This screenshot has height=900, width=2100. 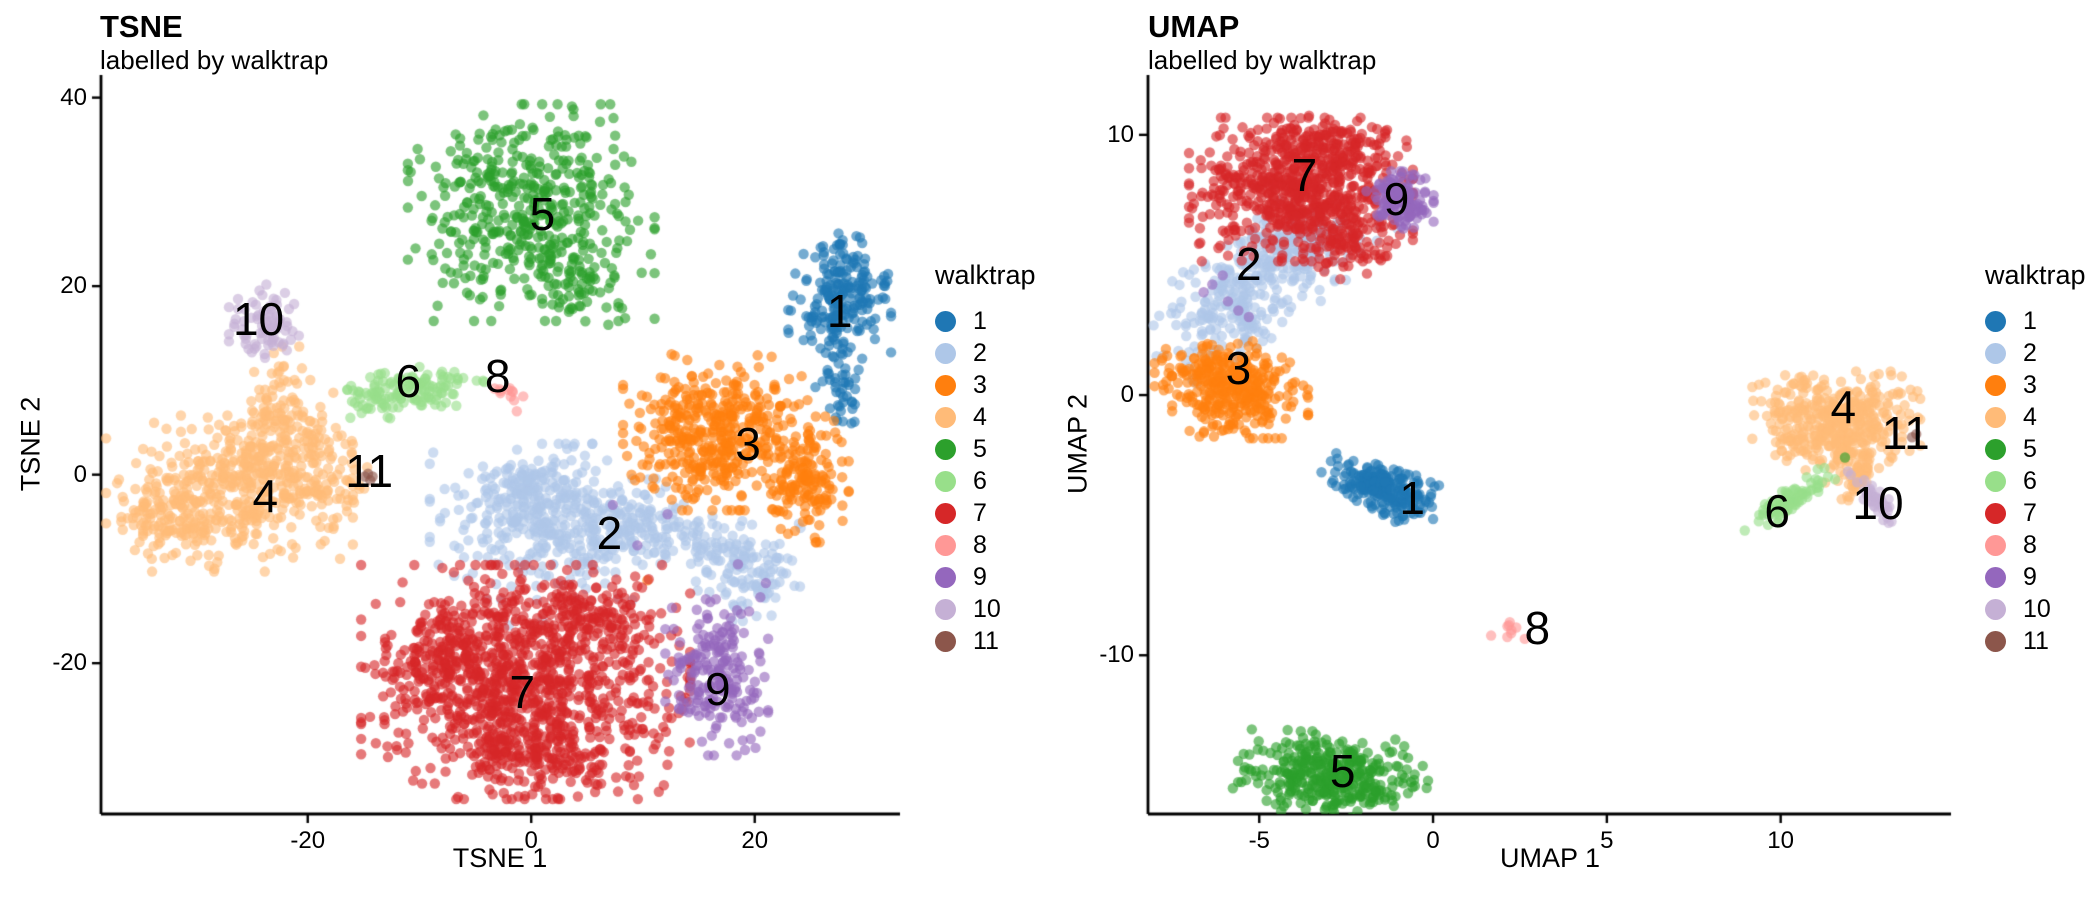 What do you see at coordinates (1550, 858) in the screenshot?
I see `umap-x-axis-title: UMAP 1` at bounding box center [1550, 858].